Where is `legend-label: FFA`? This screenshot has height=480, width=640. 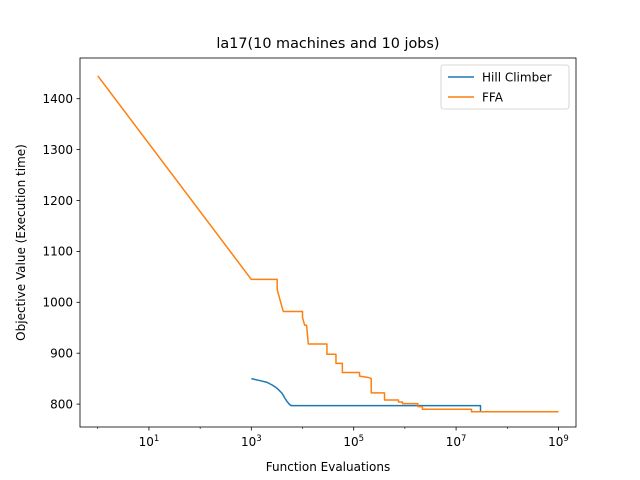
legend-label: FFA is located at coordinates (493, 97).